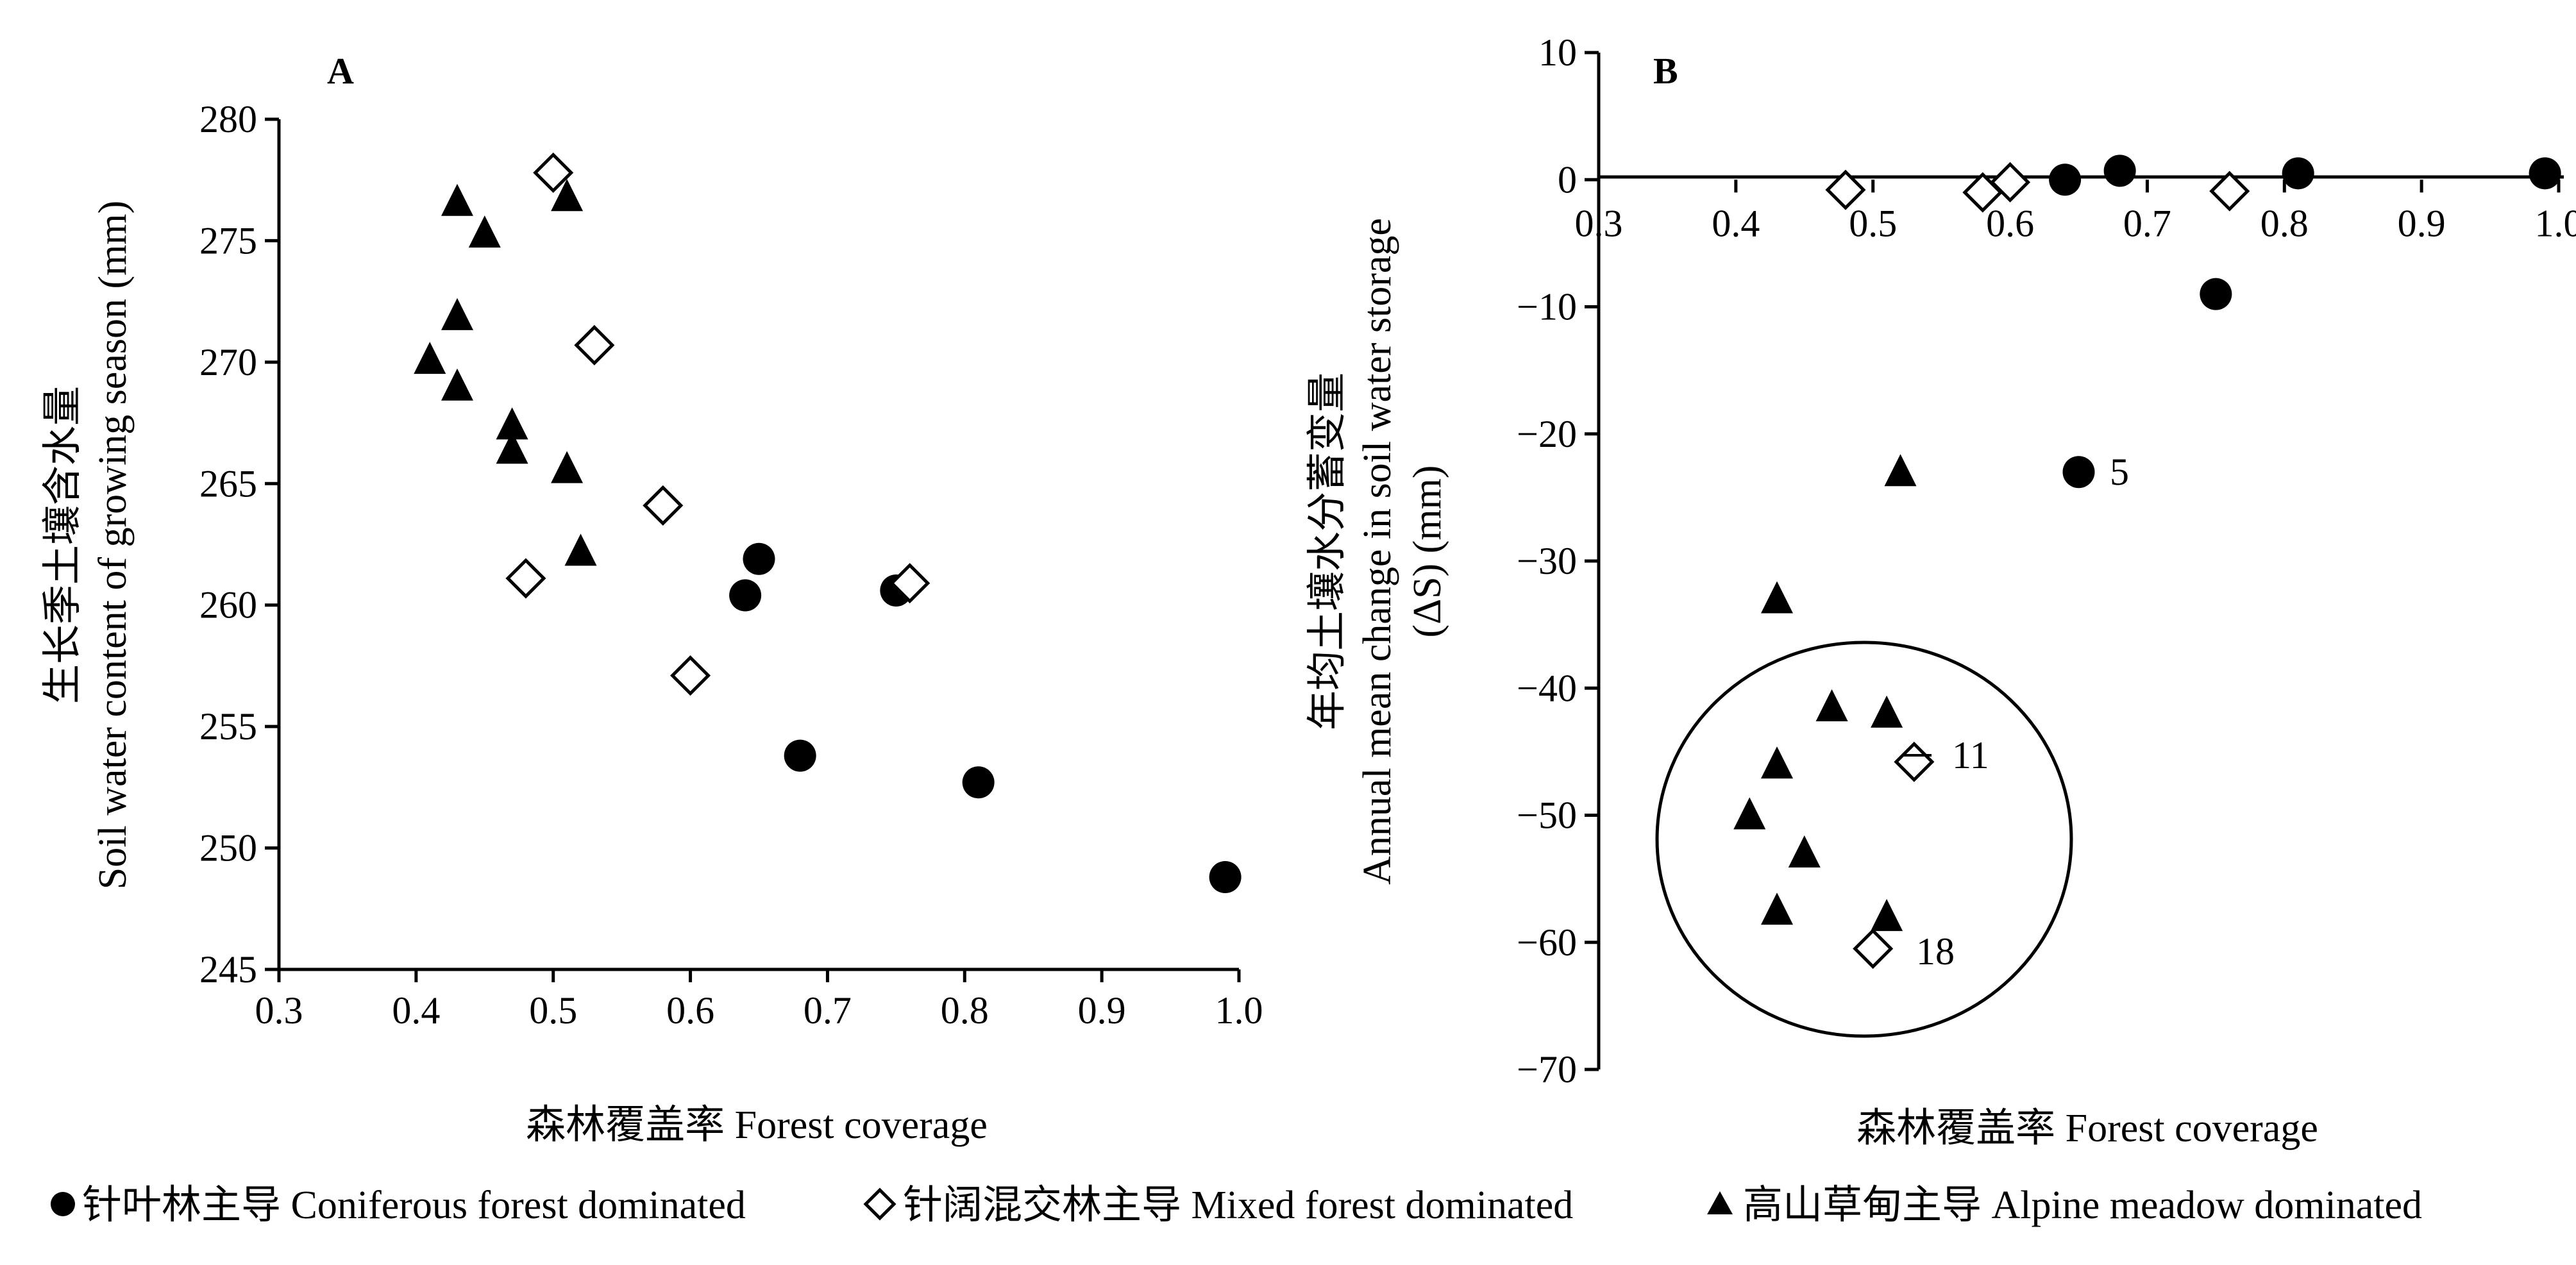  What do you see at coordinates (279, 1010) in the screenshot?
I see `a-x-tick-label: 0.3` at bounding box center [279, 1010].